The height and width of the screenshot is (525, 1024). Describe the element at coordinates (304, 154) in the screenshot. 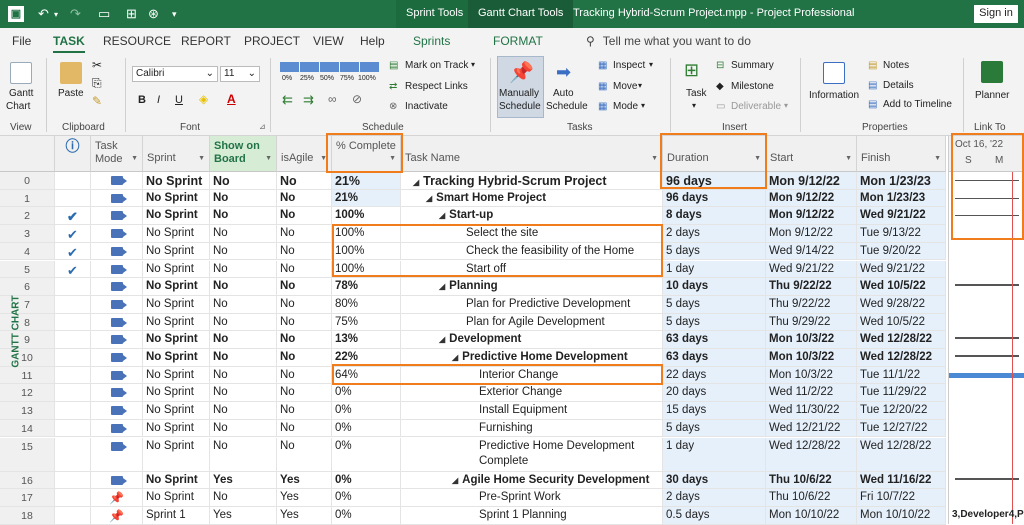

I see `header-isagile: isAgile ▼` at that location.